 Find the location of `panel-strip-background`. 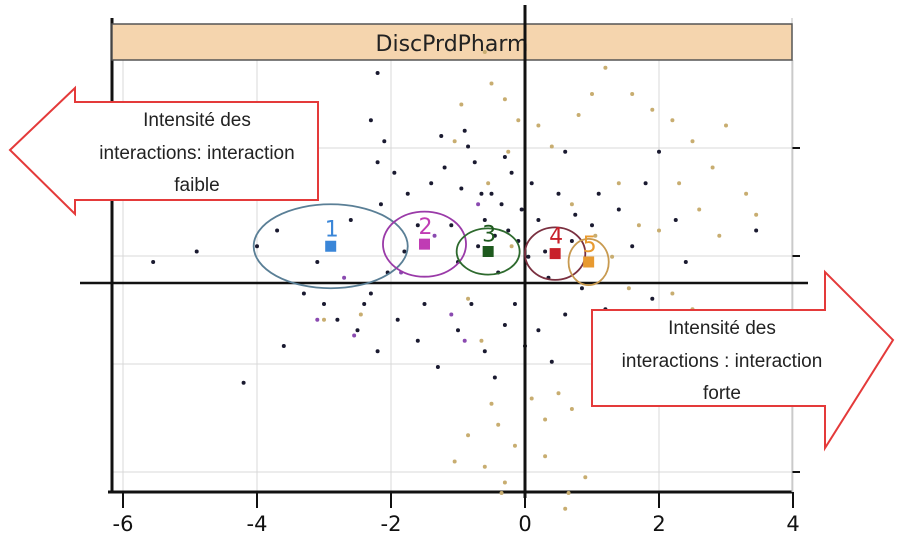

panel-strip-background is located at coordinates (452, 42).